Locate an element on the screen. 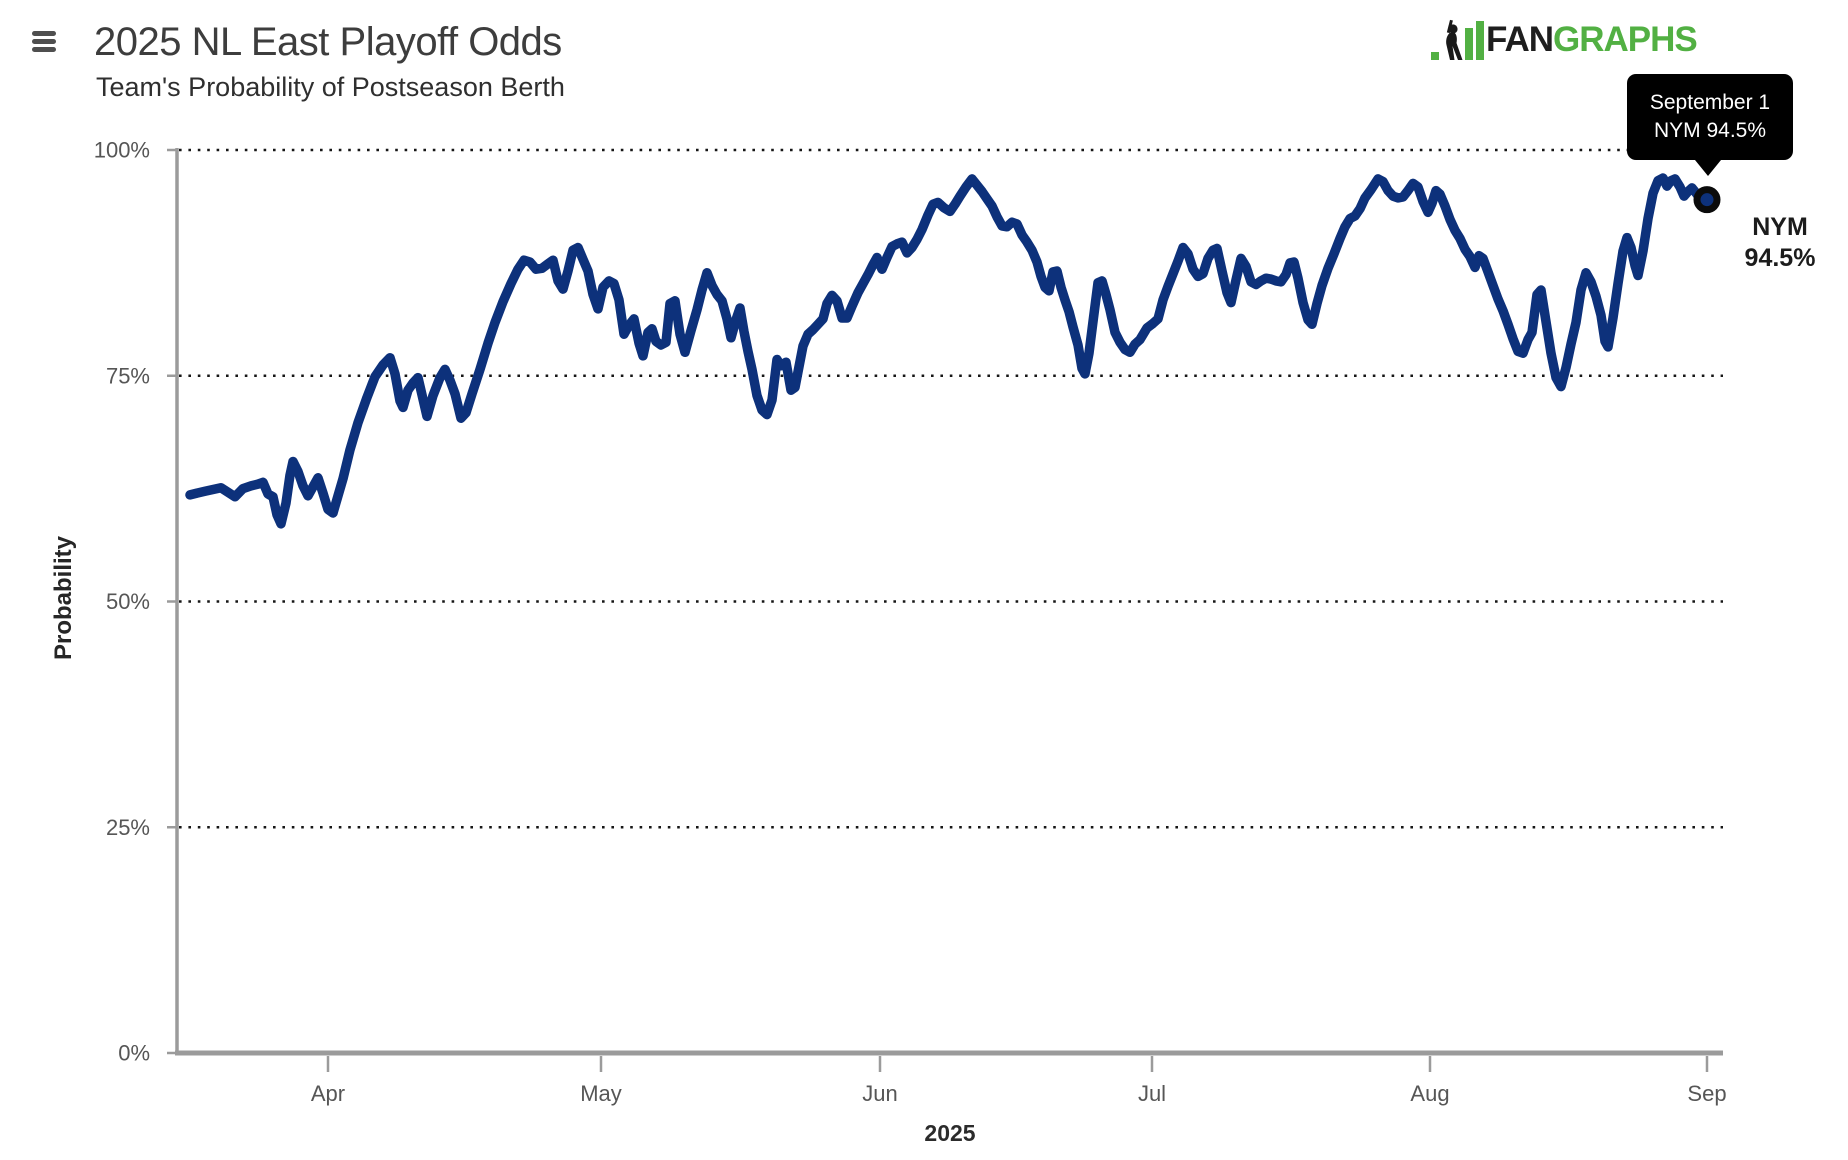 This screenshot has height=1160, width=1848. x-axis-title: 2025 is located at coordinates (950, 1133).